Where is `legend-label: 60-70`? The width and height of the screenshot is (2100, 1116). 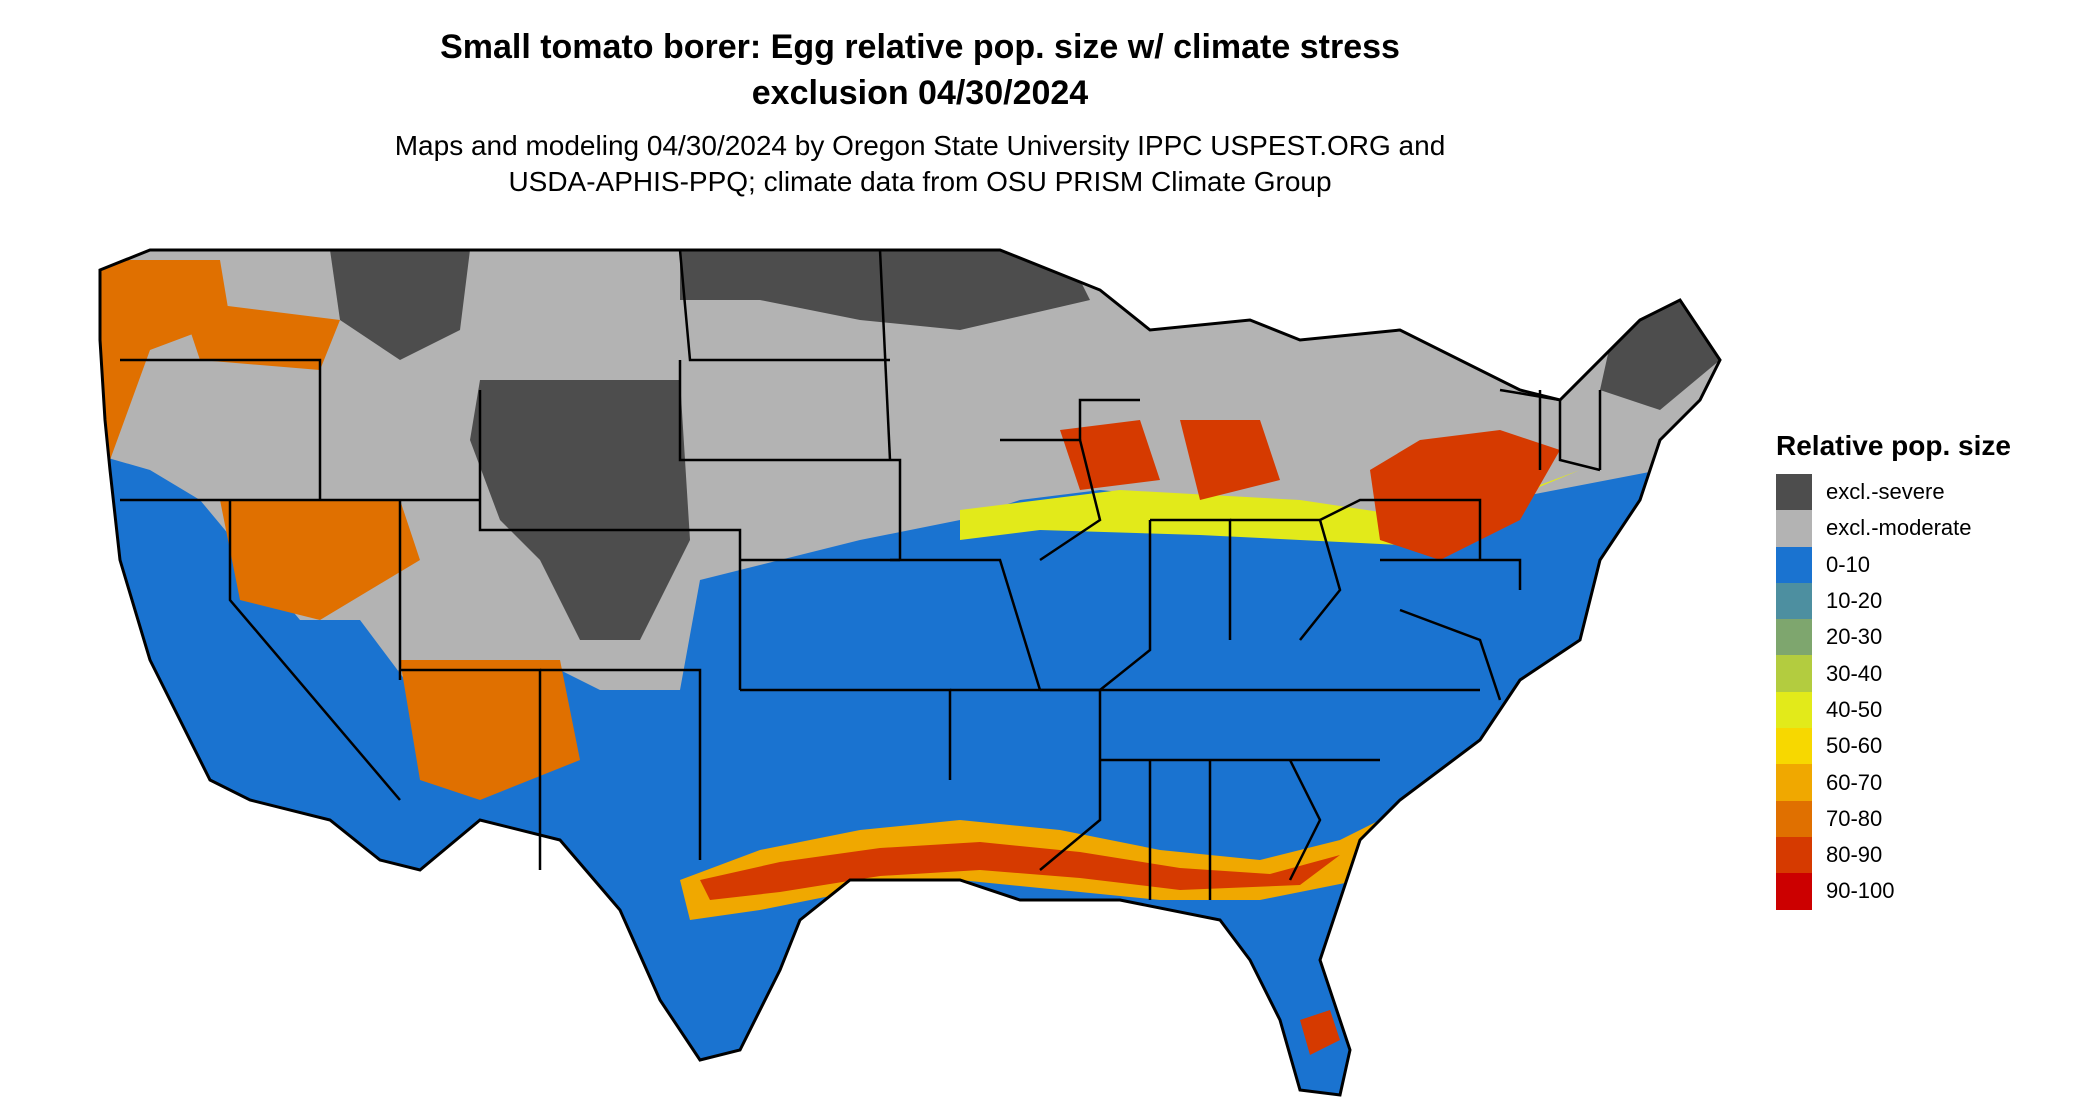
legend-label: 60-70 is located at coordinates (1854, 782).